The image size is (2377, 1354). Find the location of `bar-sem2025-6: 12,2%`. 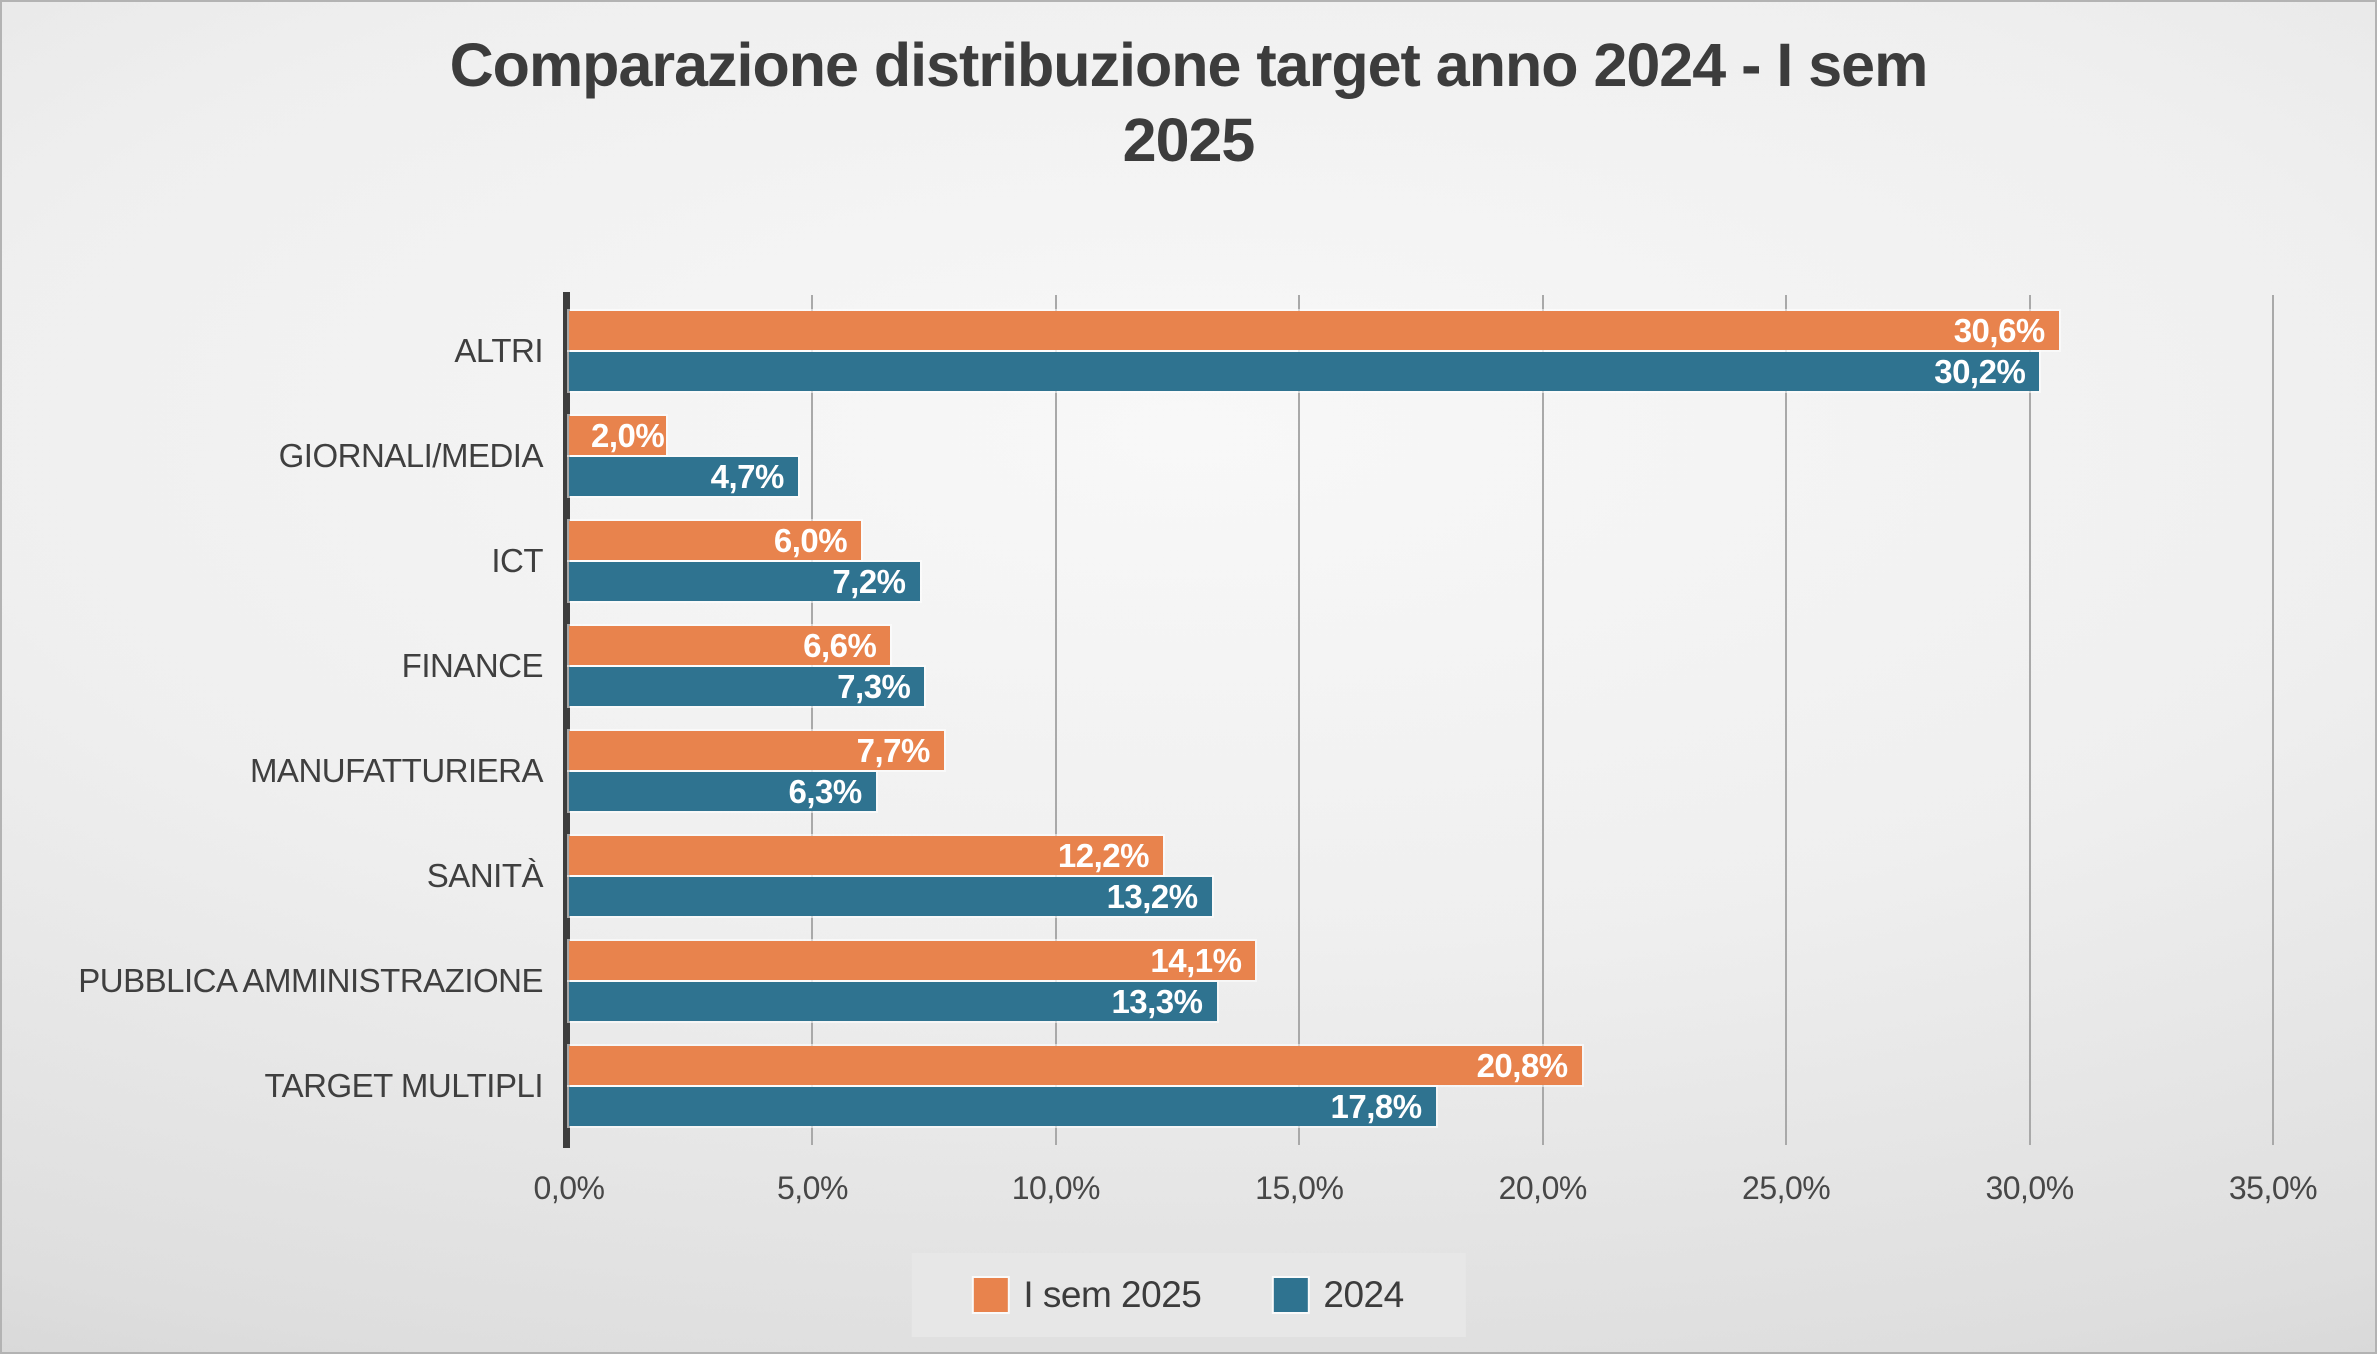

bar-sem2025-6: 12,2% is located at coordinates (866, 855).